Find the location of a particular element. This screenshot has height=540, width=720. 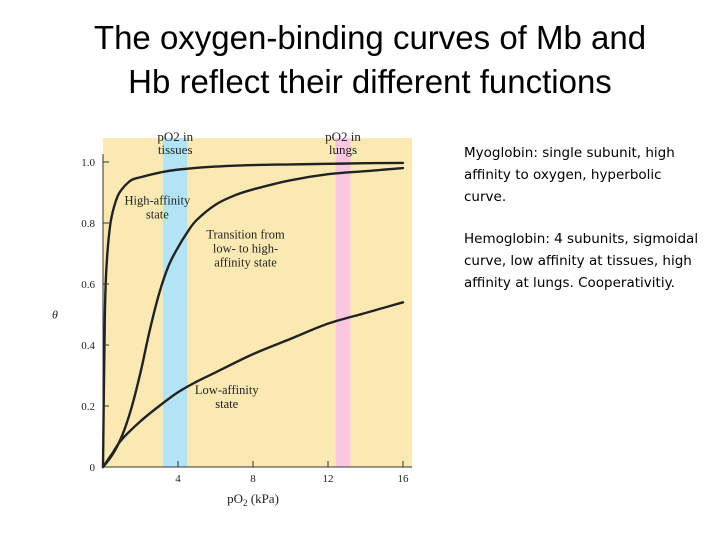

y-tick-label: 1.0 is located at coordinates (88, 163).